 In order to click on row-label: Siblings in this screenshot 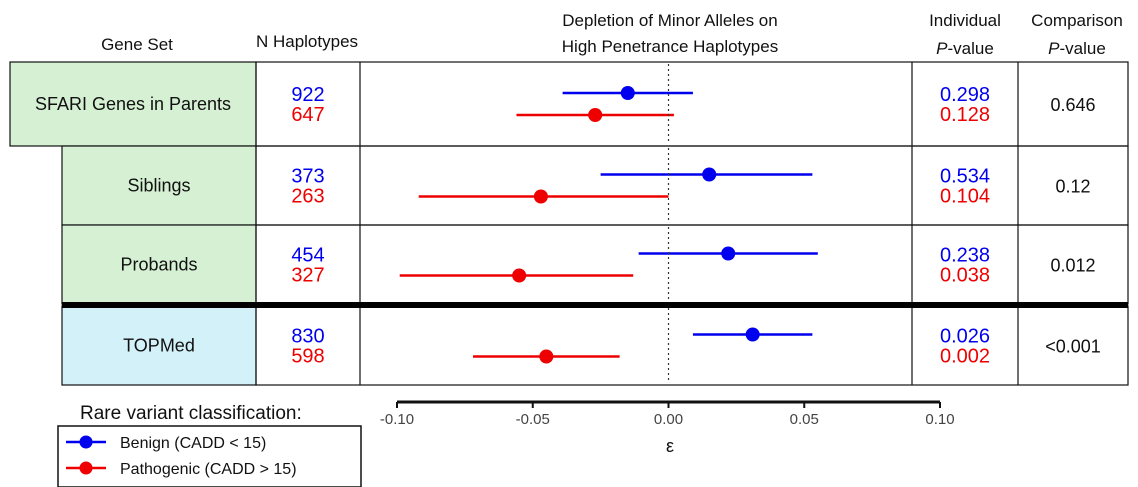, I will do `click(158, 186)`.